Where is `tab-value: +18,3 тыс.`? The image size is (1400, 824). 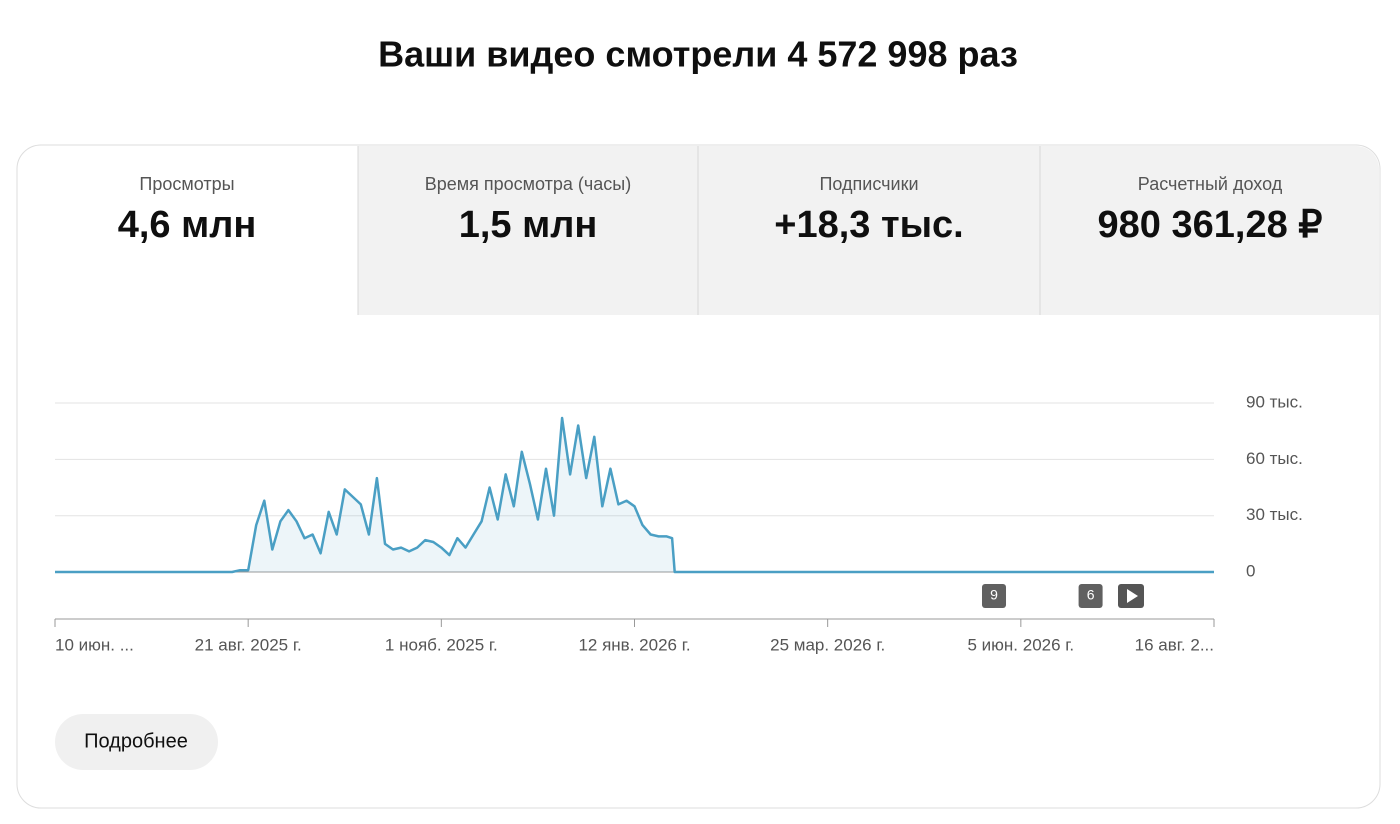
tab-value: +18,3 тыс. is located at coordinates (868, 225).